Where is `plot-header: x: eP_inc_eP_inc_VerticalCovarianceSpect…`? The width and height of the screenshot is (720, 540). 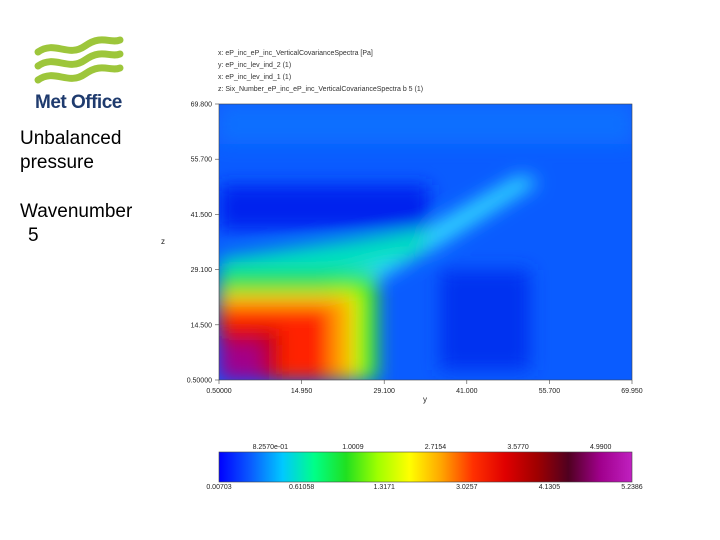
plot-header: x: eP_inc_eP_inc_VerticalCovarianceSpect… is located at coordinates (320, 72).